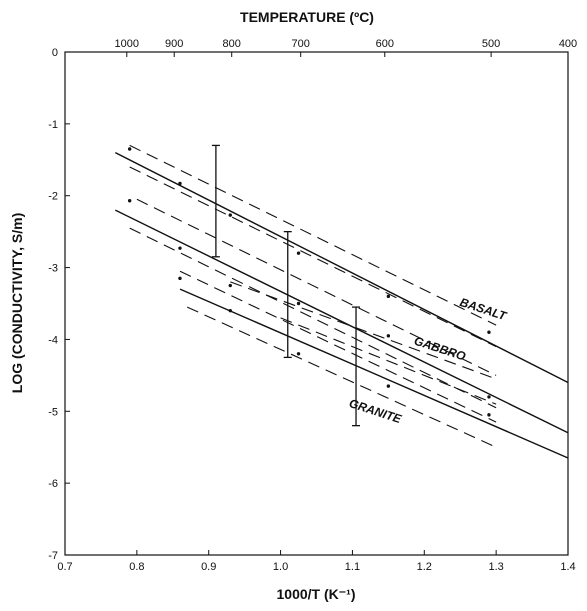 The height and width of the screenshot is (611, 587). Describe the element at coordinates (424, 567) in the screenshot. I see `x-tick-label: 1.2` at that location.